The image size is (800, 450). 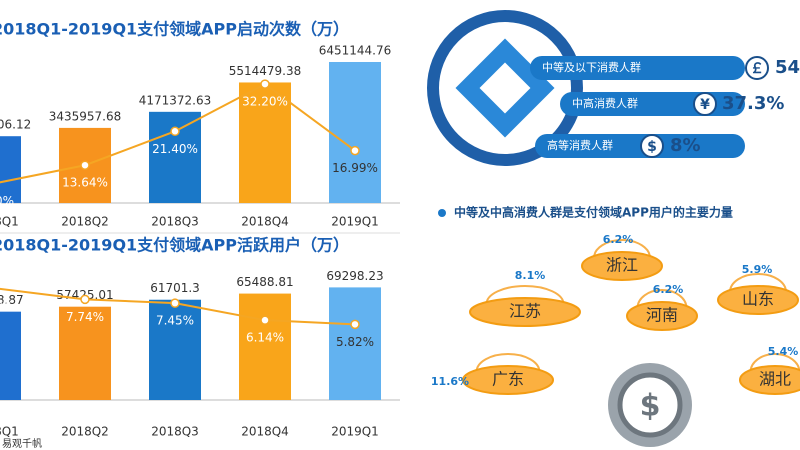 What do you see at coordinates (450, 381) in the screenshot?
I see `region-value: 11.6%` at bounding box center [450, 381].